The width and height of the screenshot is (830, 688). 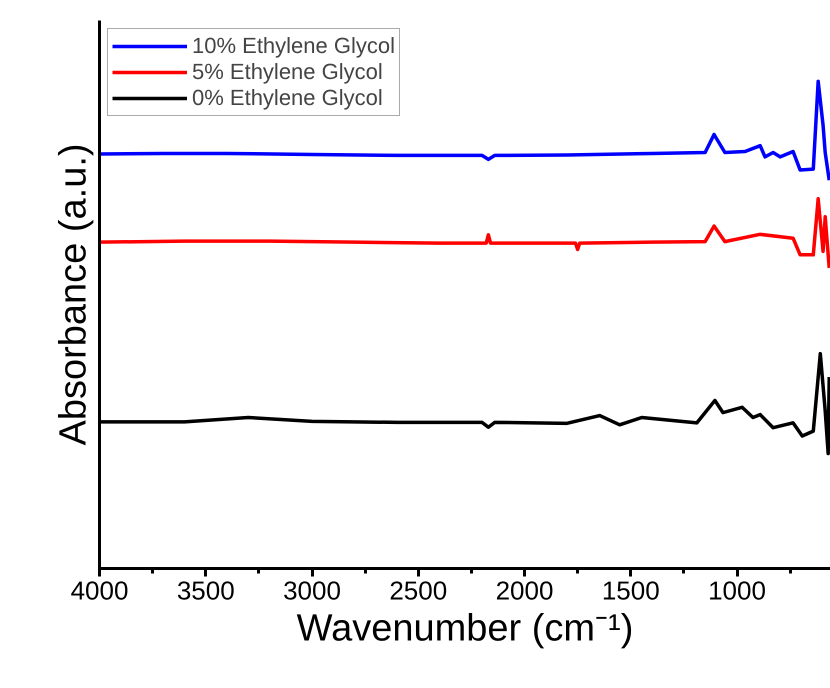 I want to click on legend-label: 0% Ethylene Glycol, so click(x=287, y=98).